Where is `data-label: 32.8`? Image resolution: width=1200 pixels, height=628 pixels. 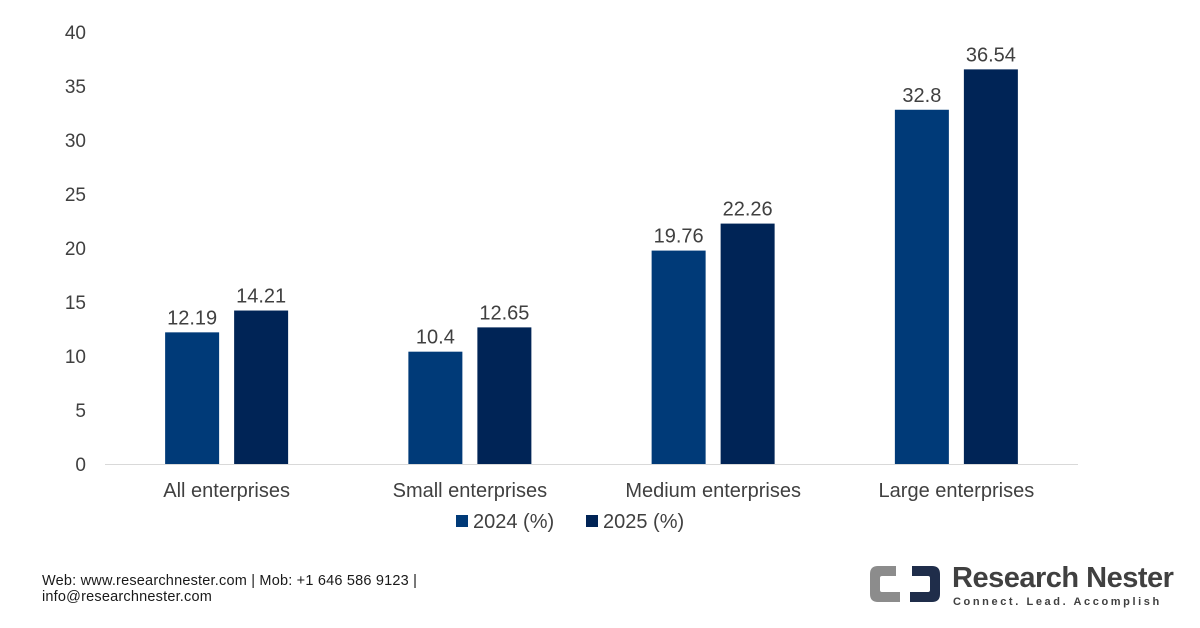
data-label: 32.8 is located at coordinates (921, 96).